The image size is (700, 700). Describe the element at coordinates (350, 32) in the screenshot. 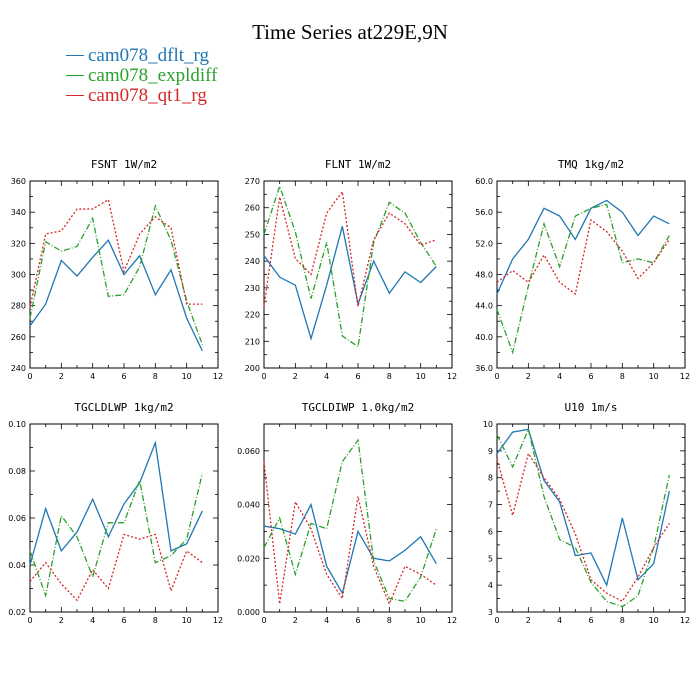

I see `figure-title: Time Series at229E,9N` at that location.